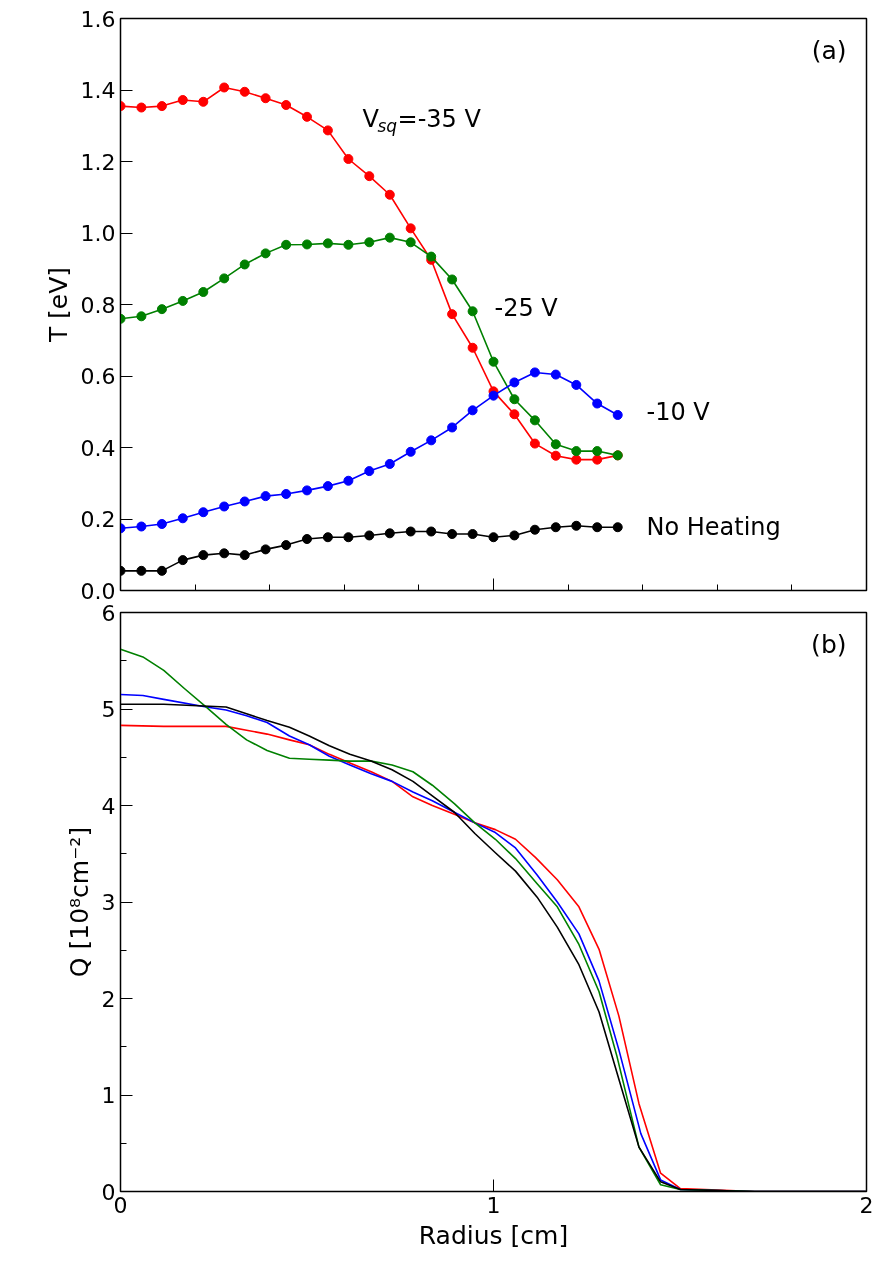  What do you see at coordinates (98, 305) in the screenshot?
I see `y-tick-label: 0.8` at bounding box center [98, 305].